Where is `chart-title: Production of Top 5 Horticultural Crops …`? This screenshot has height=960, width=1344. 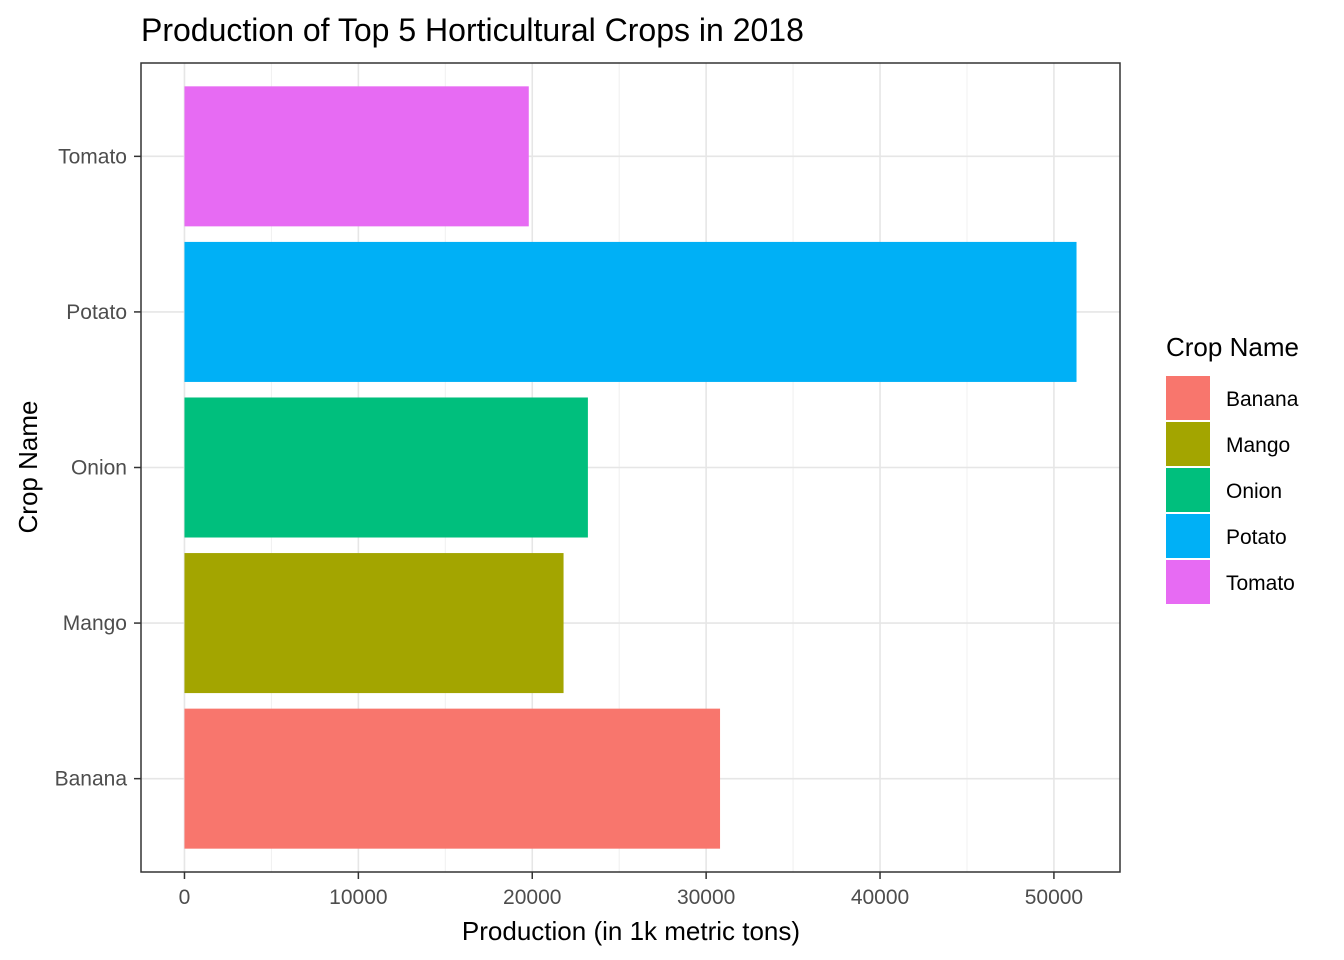
chart-title: Production of Top 5 Horticultural Crops … is located at coordinates (472, 30).